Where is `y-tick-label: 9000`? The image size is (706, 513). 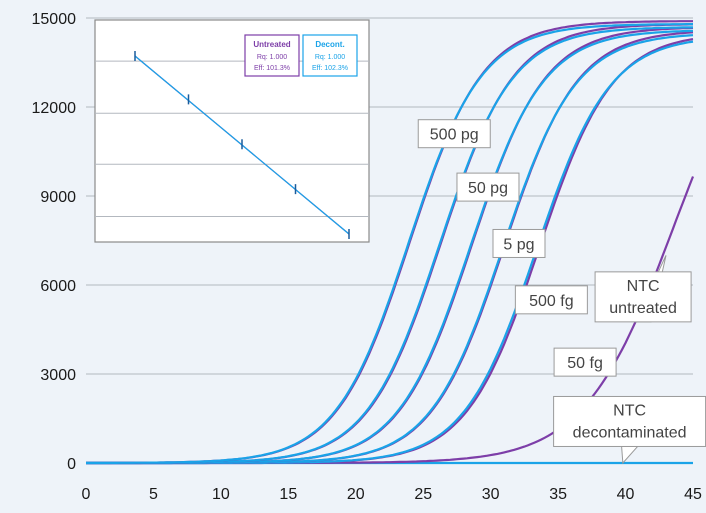 y-tick-label: 9000 is located at coordinates (58, 197).